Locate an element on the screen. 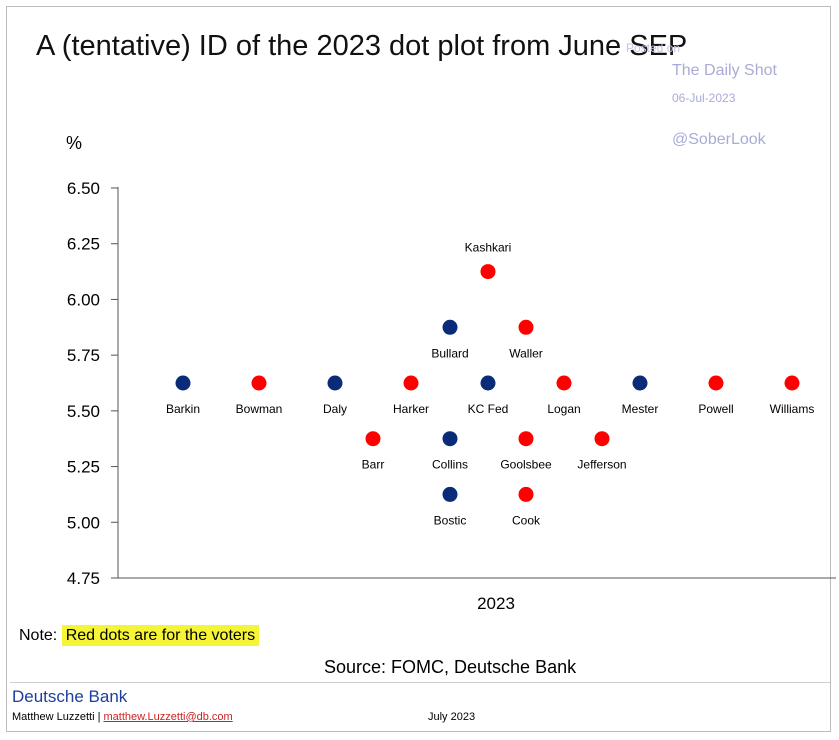  dot-label: KC Fed is located at coordinates (488, 409).